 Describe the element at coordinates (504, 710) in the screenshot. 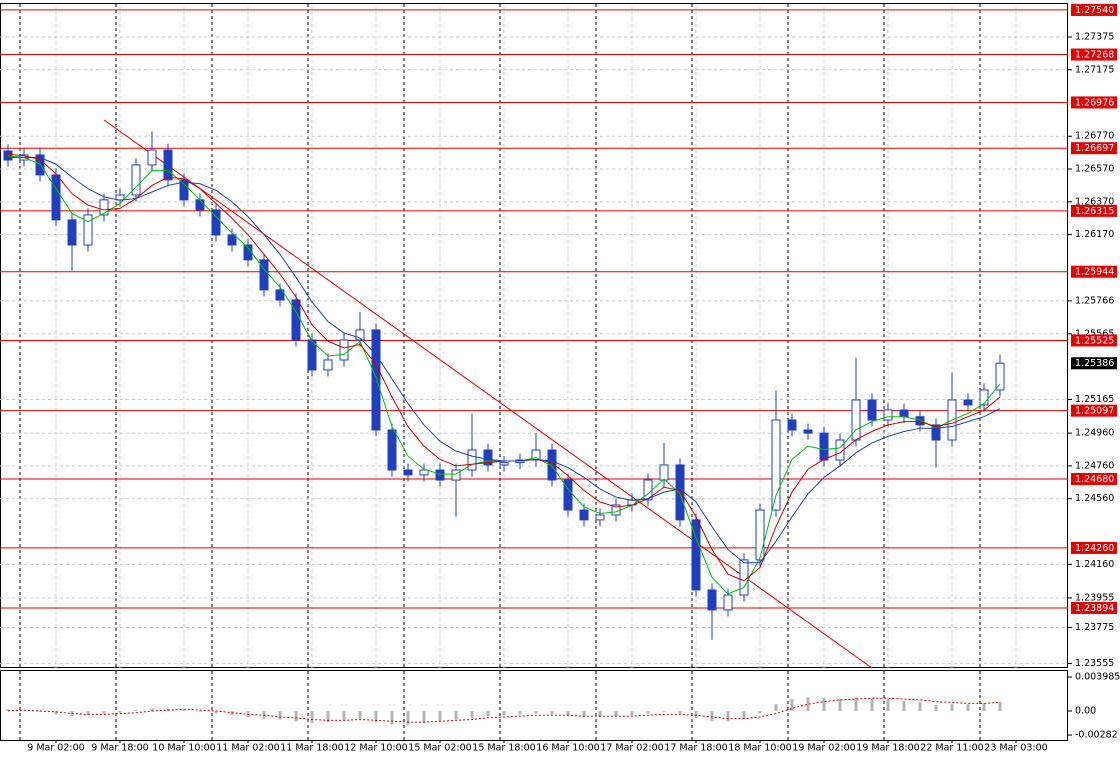

I see `signal-line` at that location.